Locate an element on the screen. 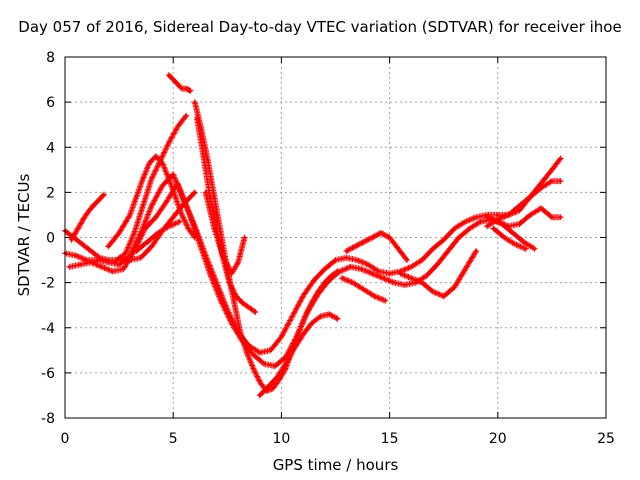 Image resolution: width=640 pixels, height=480 pixels. x-tick-label: 0 is located at coordinates (65, 439).